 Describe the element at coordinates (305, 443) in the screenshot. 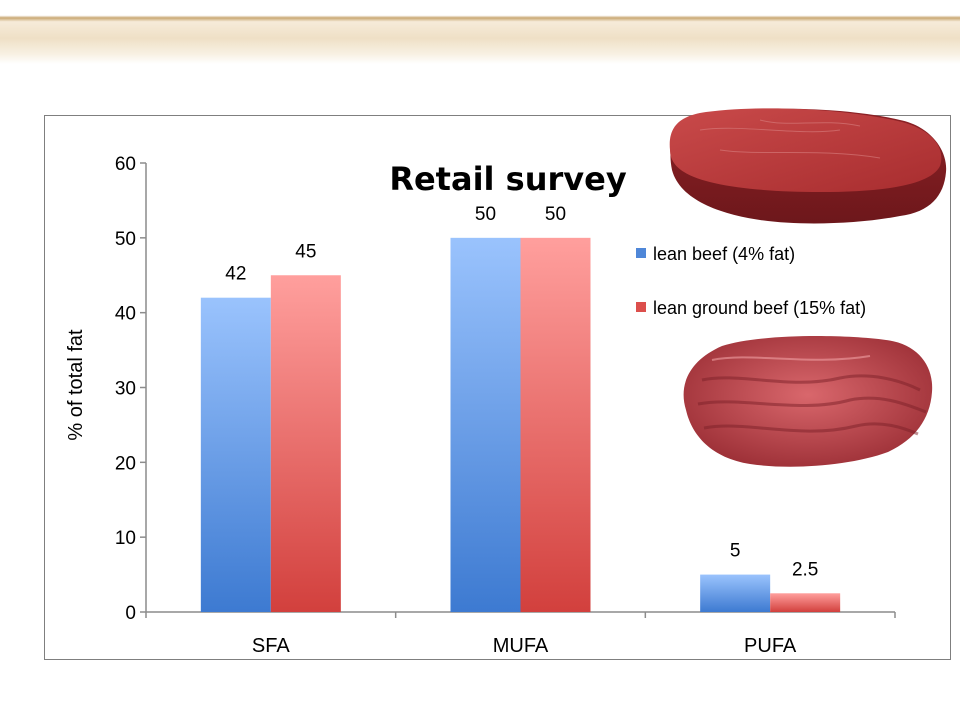

I see `bar-lean-ground-beef-15-fat--sfa` at that location.